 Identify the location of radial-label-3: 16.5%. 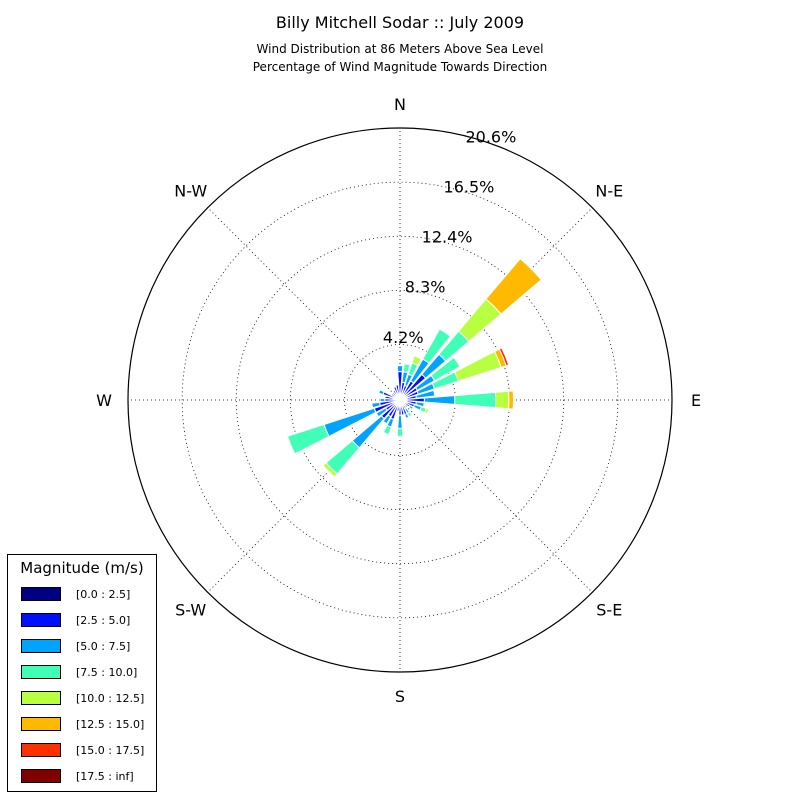
(469, 187).